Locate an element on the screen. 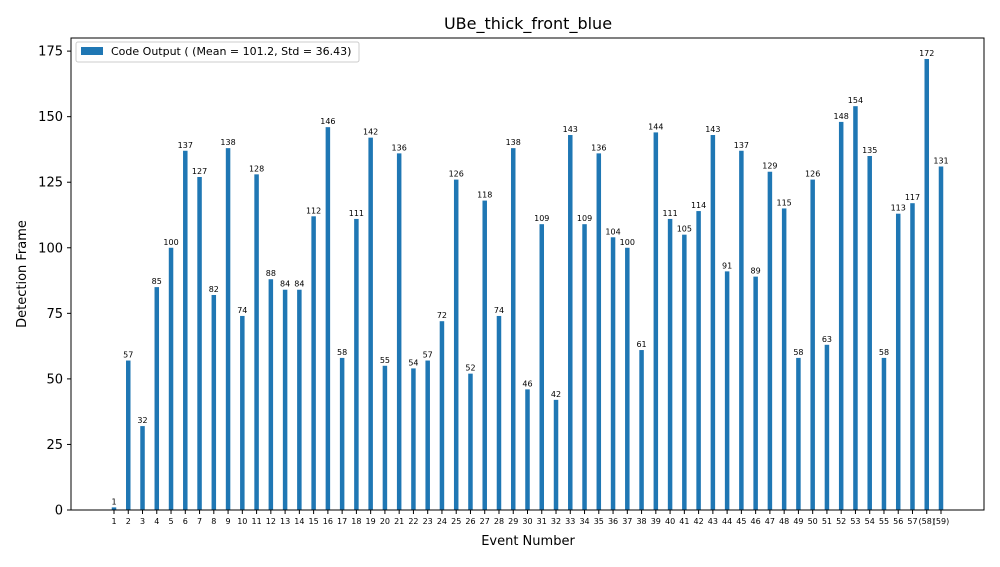 The height and width of the screenshot is (567, 1000). x-tick-label: 51 is located at coordinates (827, 521).